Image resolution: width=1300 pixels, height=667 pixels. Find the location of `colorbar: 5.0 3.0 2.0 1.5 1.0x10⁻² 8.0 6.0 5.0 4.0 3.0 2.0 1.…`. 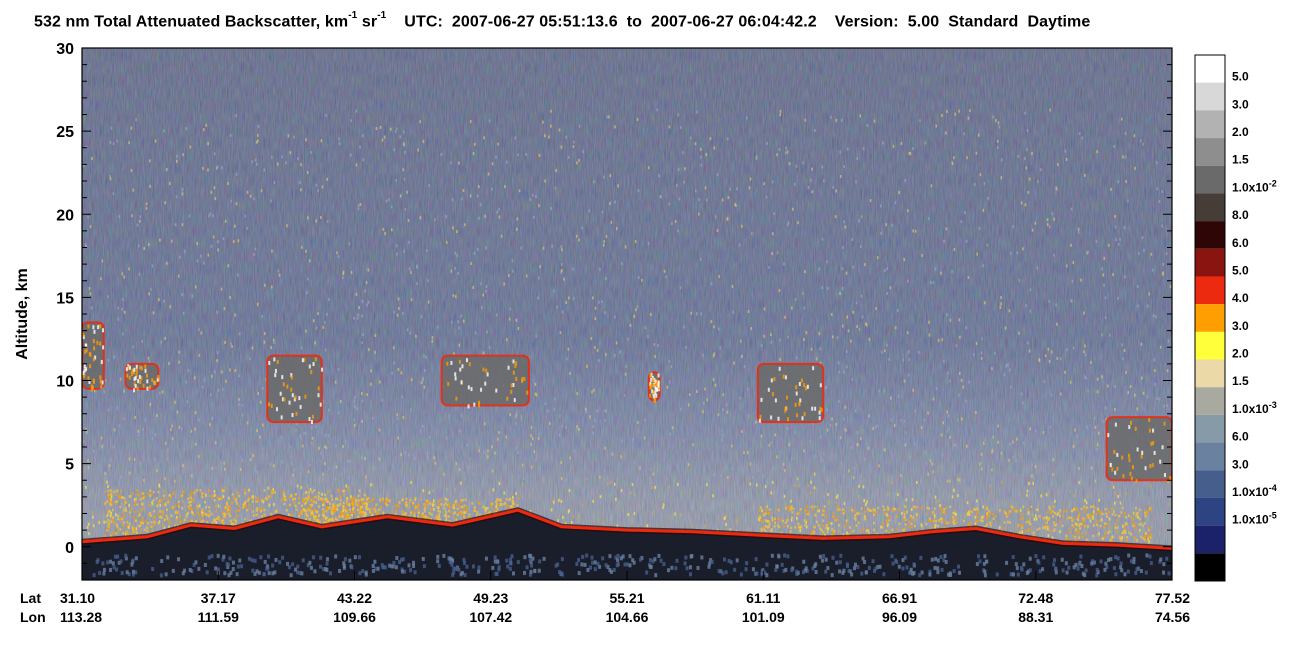

colorbar: 5.0 3.0 2.0 1.5 1.0x10⁻² 8.0 6.0 5.0 4.0 3.0 2.0 1.… is located at coordinates (1235, 318).